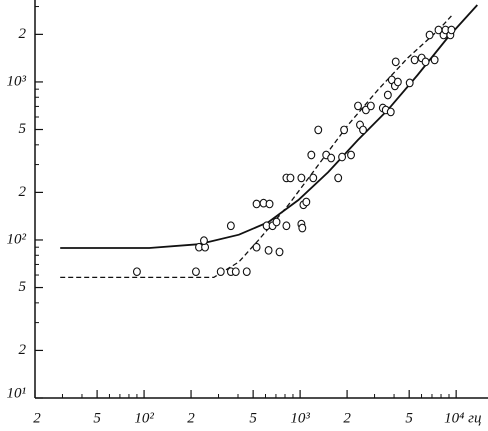  What do you see at coordinates (144, 418) in the screenshot?
I see `x-tick-label: 10²` at bounding box center [144, 418].